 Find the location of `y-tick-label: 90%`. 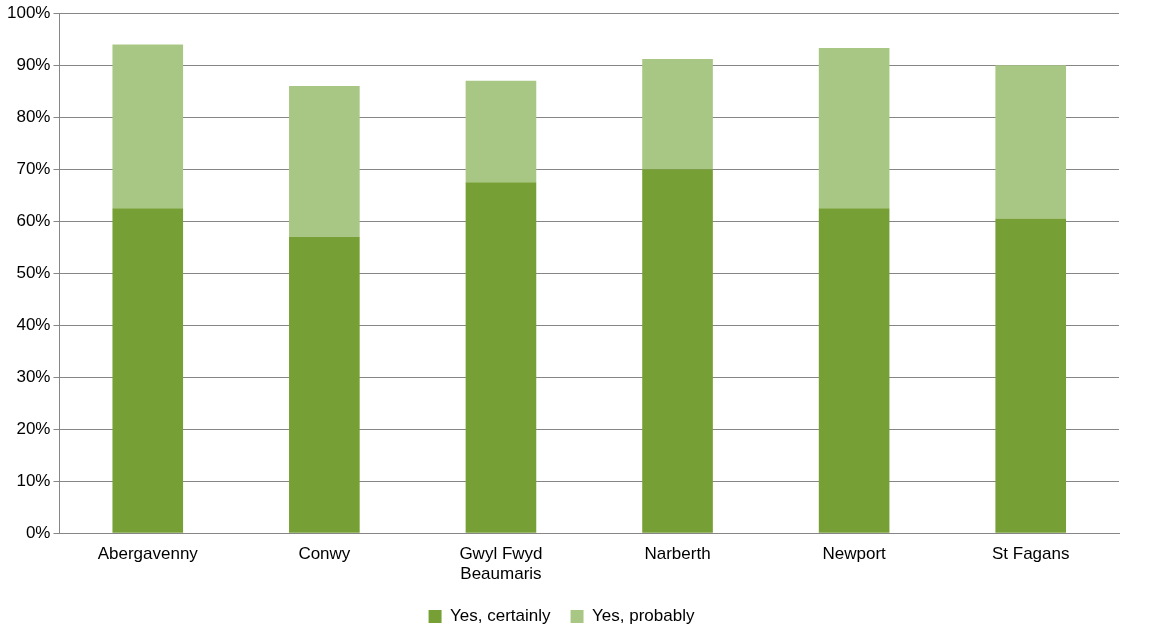

y-tick-label: 90% is located at coordinates (33, 64).